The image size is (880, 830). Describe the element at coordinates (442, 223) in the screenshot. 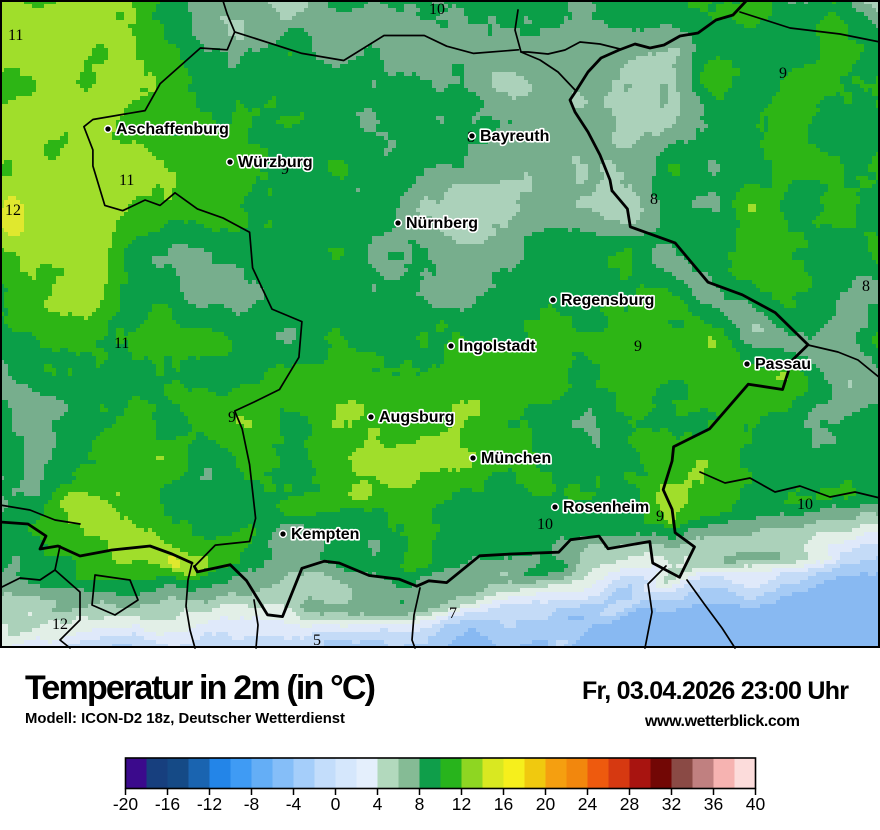

I see `svg-text: Nürnberg` at that location.